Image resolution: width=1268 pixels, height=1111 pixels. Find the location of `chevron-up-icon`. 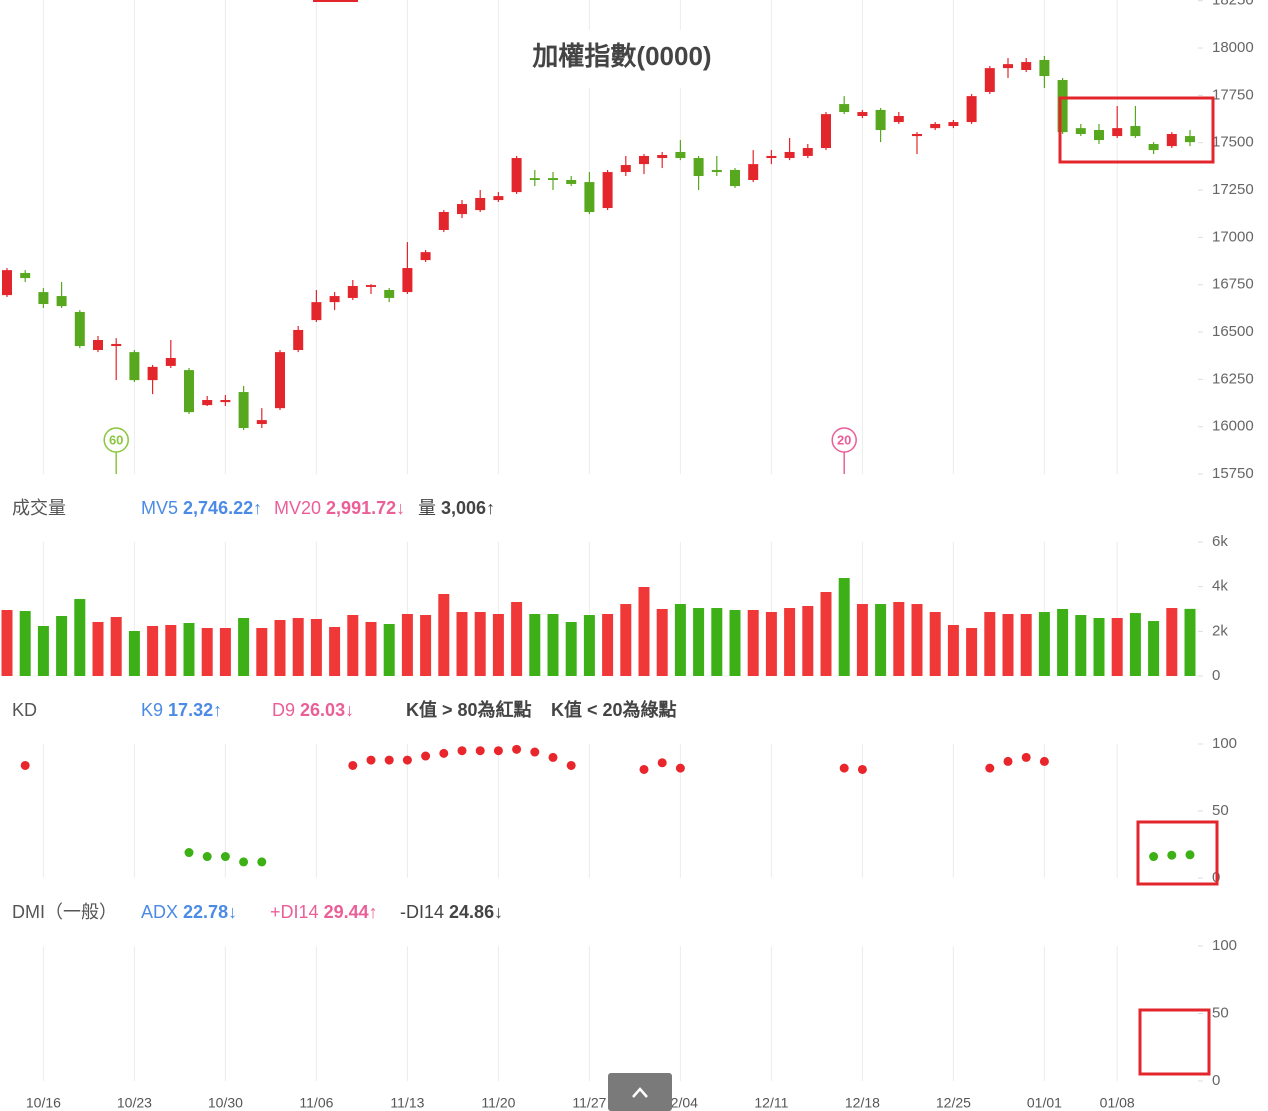

chevron-up-icon is located at coordinates (640, 1092).